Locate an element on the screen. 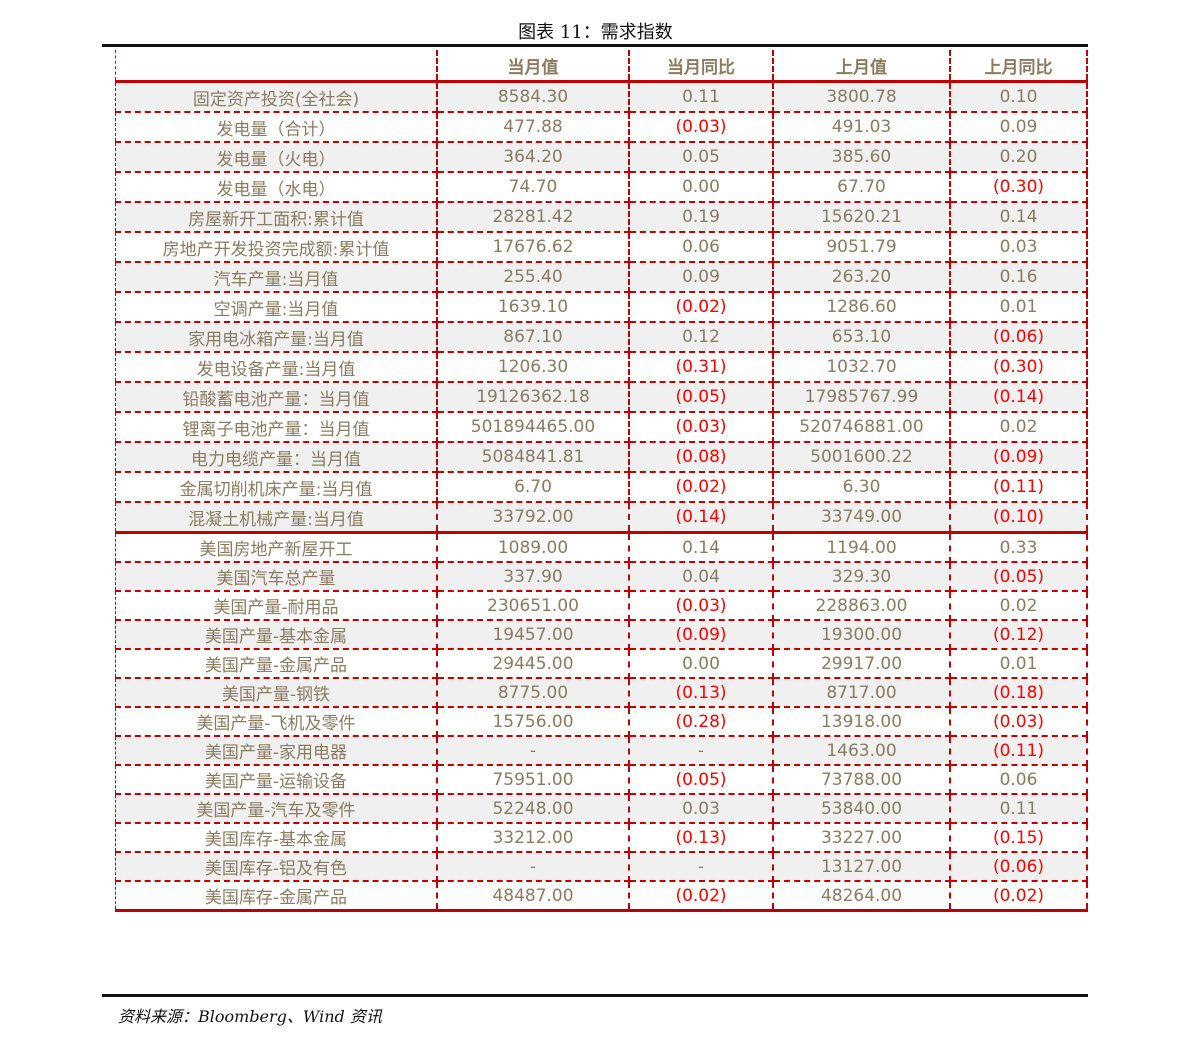 This screenshot has width=1191, height=1043. row-label: 混凝土机械产量:当月值 is located at coordinates (276, 518).